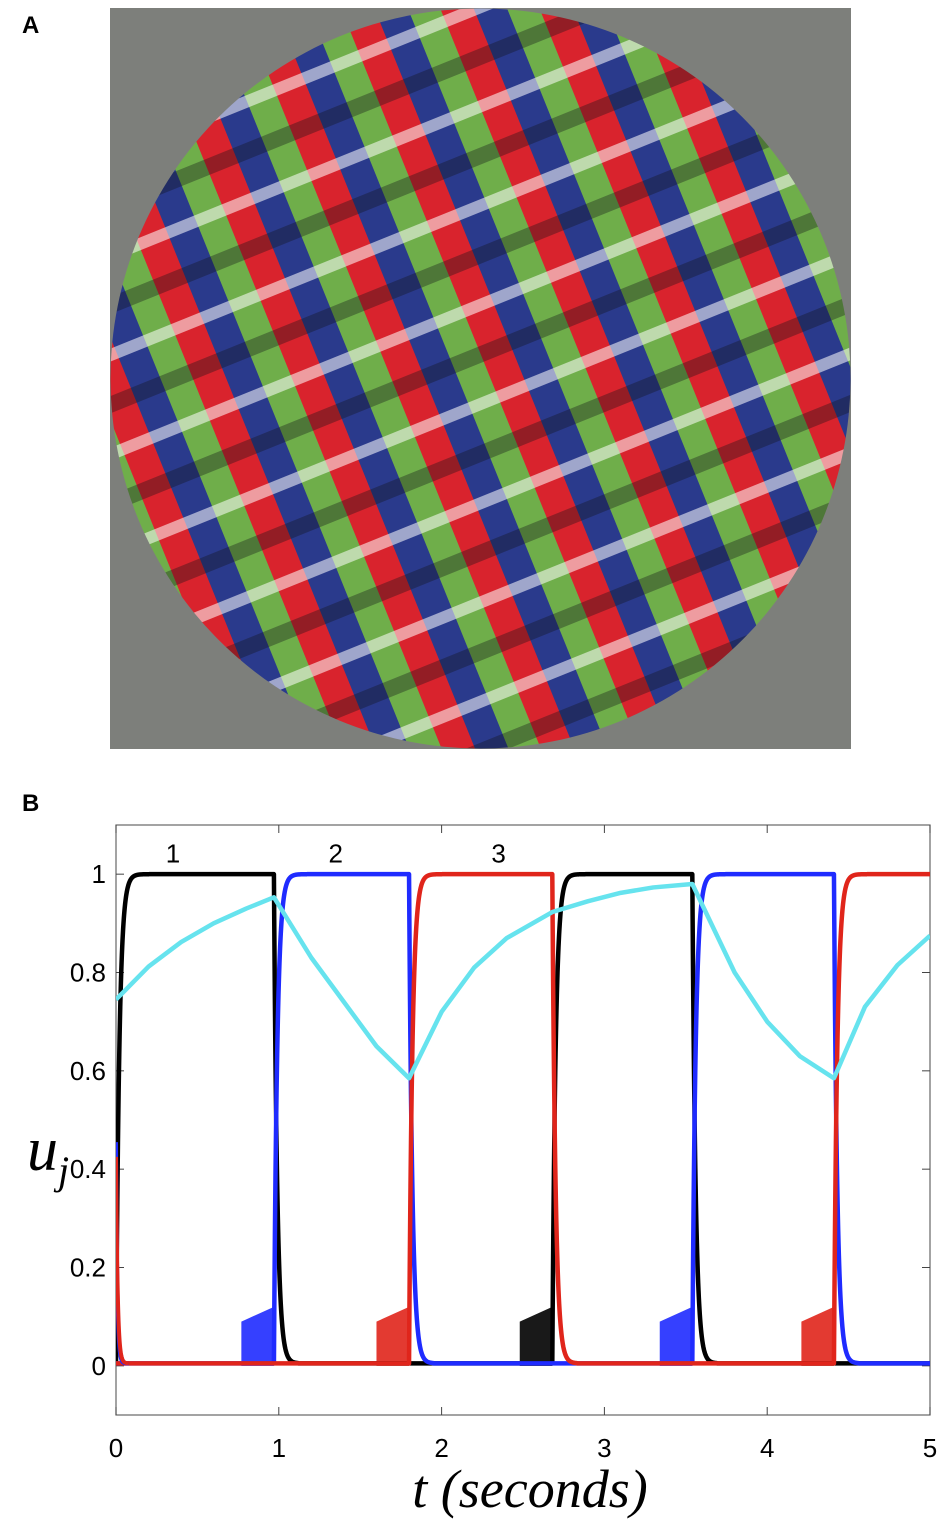  What do you see at coordinates (279, 1448) in the screenshot?
I see `x-tick-label: 1` at bounding box center [279, 1448].